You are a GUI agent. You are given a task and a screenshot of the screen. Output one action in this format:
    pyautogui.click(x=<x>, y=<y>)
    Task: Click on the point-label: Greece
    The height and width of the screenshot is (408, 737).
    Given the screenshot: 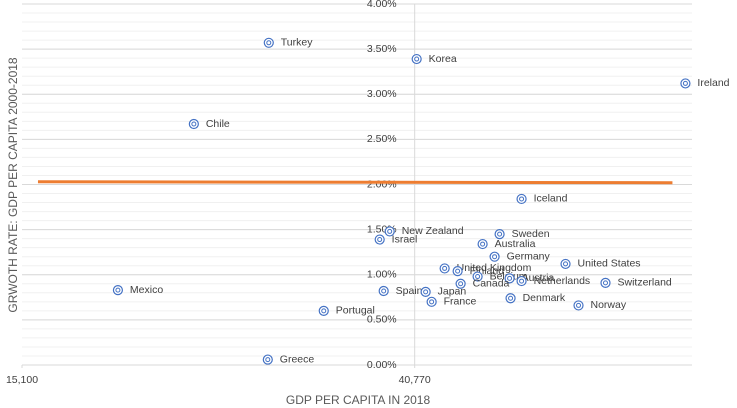 What is the action you would take?
    pyautogui.click(x=297, y=359)
    